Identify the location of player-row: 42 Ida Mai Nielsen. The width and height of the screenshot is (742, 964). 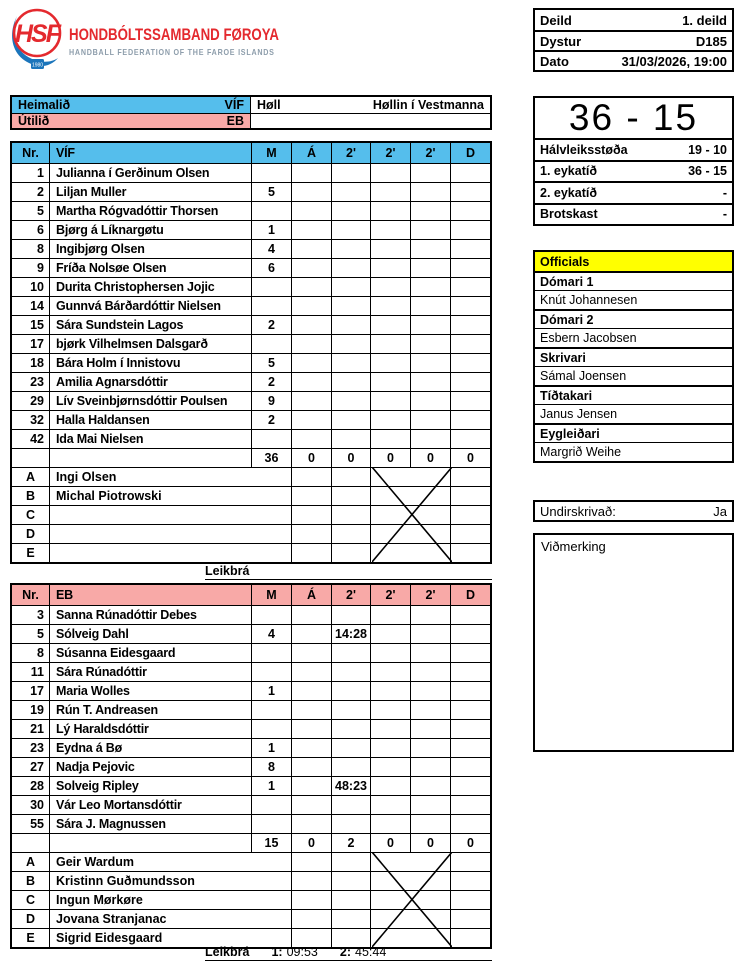
(251, 438).